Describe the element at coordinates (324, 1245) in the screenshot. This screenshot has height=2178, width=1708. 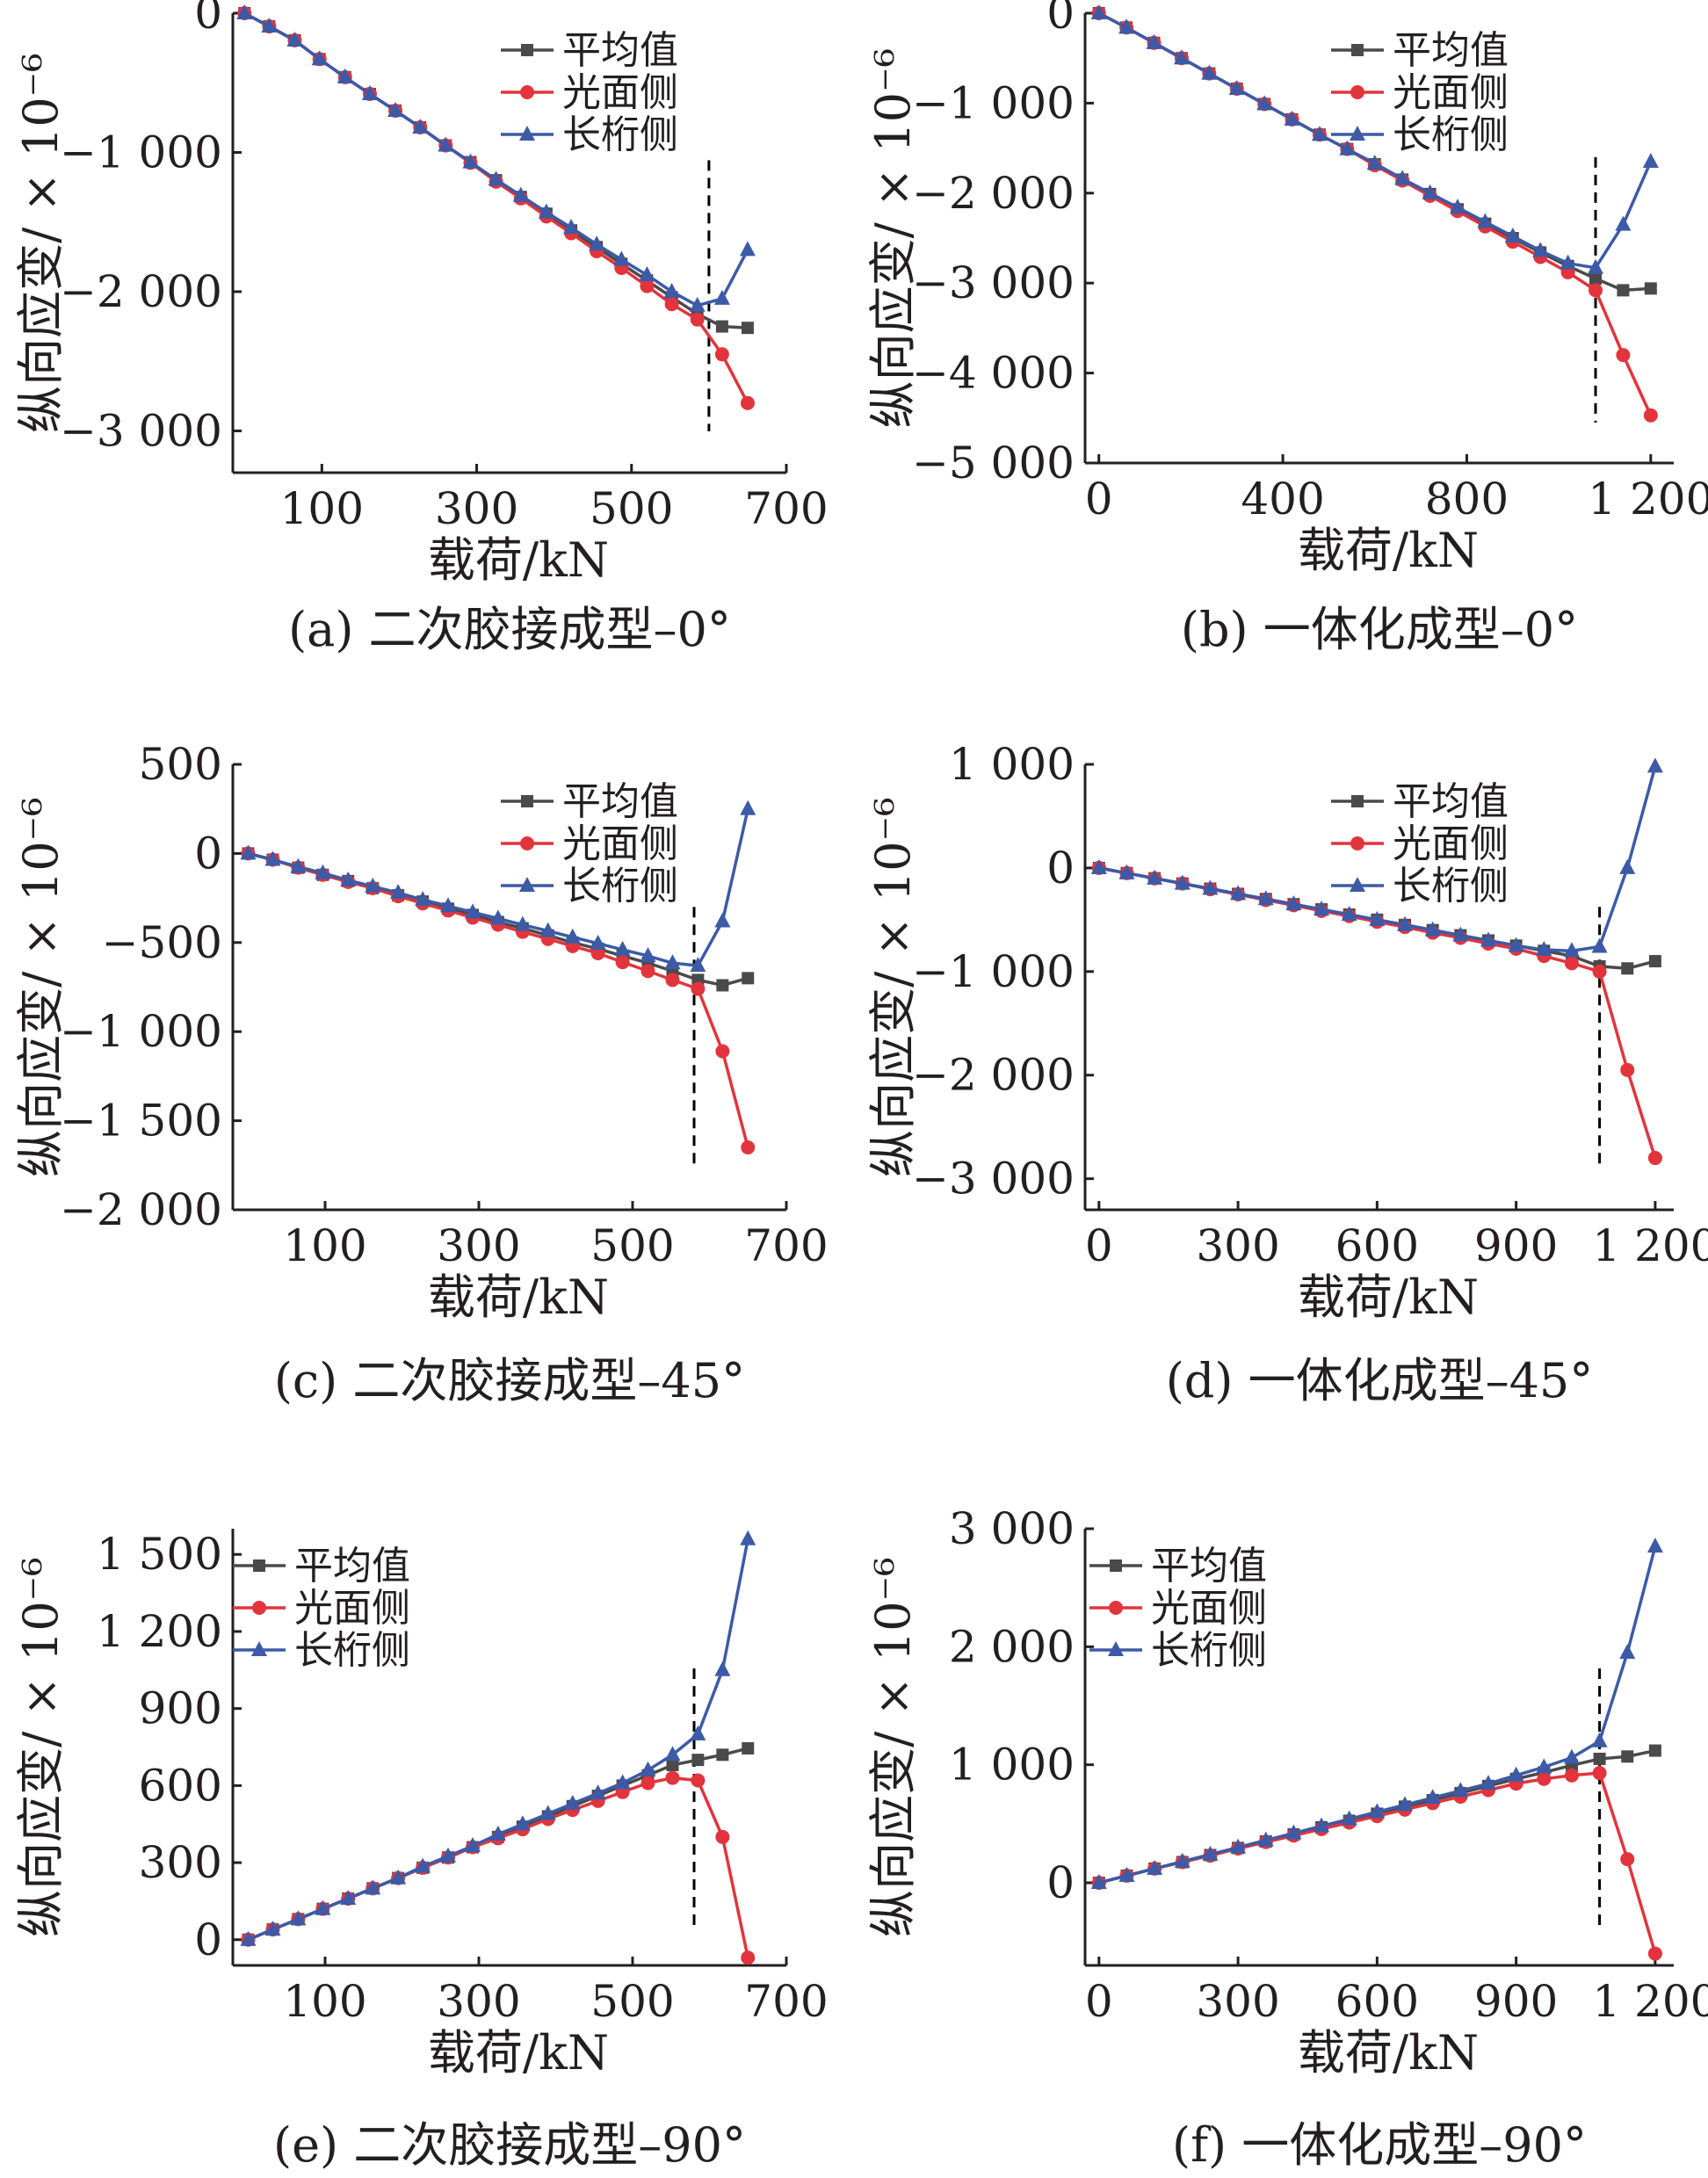
I see `x-tick-label: 100` at that location.